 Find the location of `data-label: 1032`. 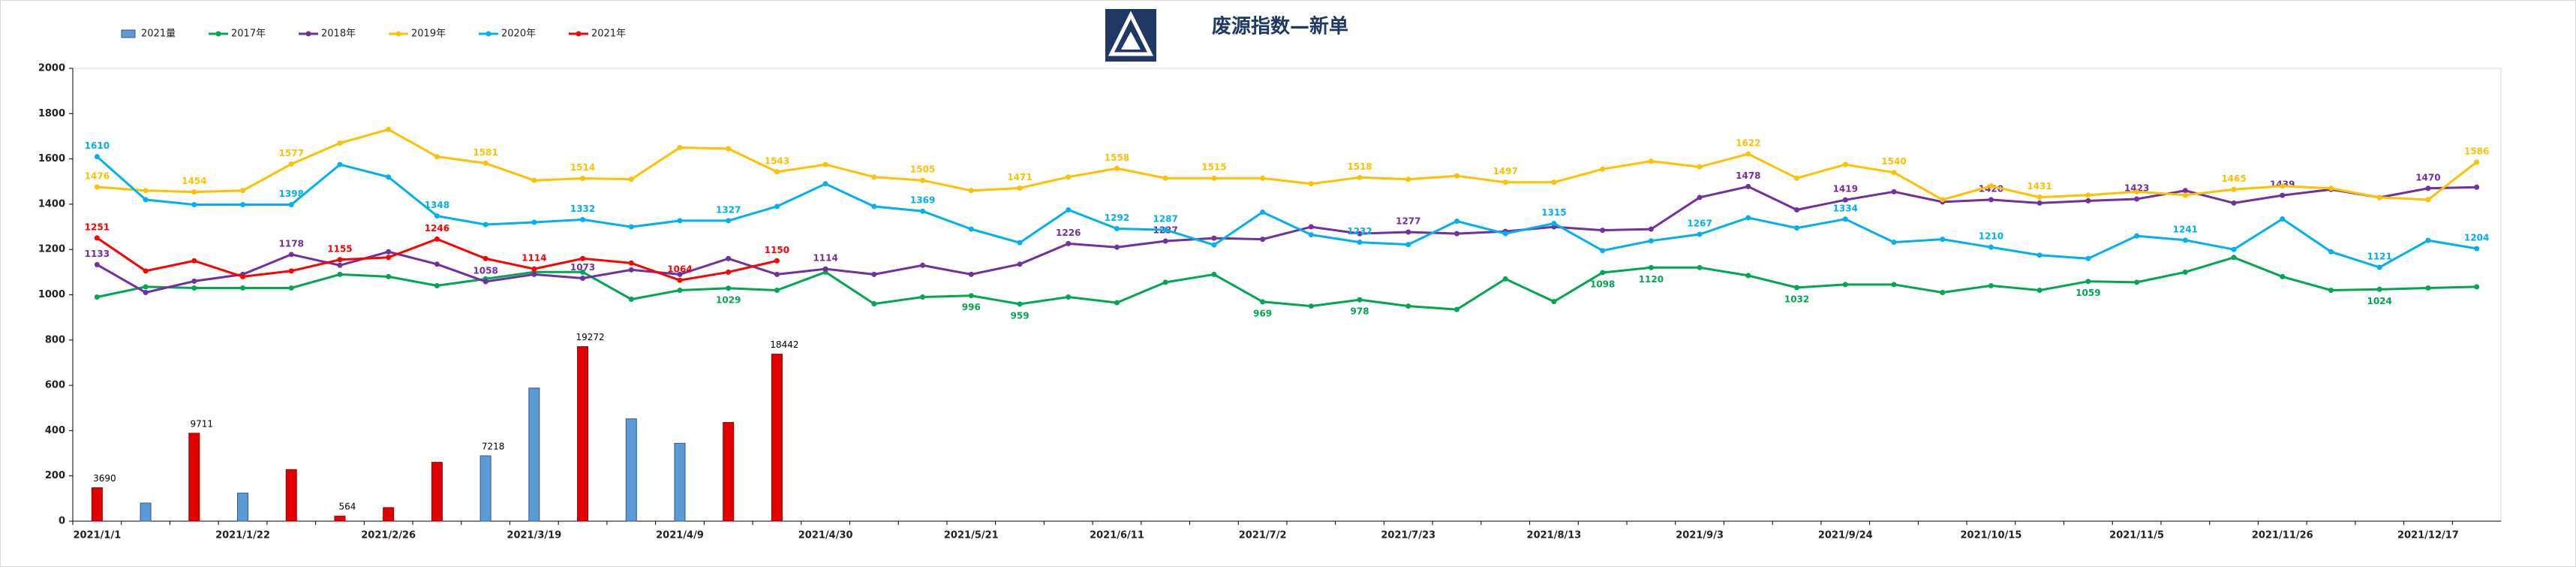

data-label: 1032 is located at coordinates (1796, 299).